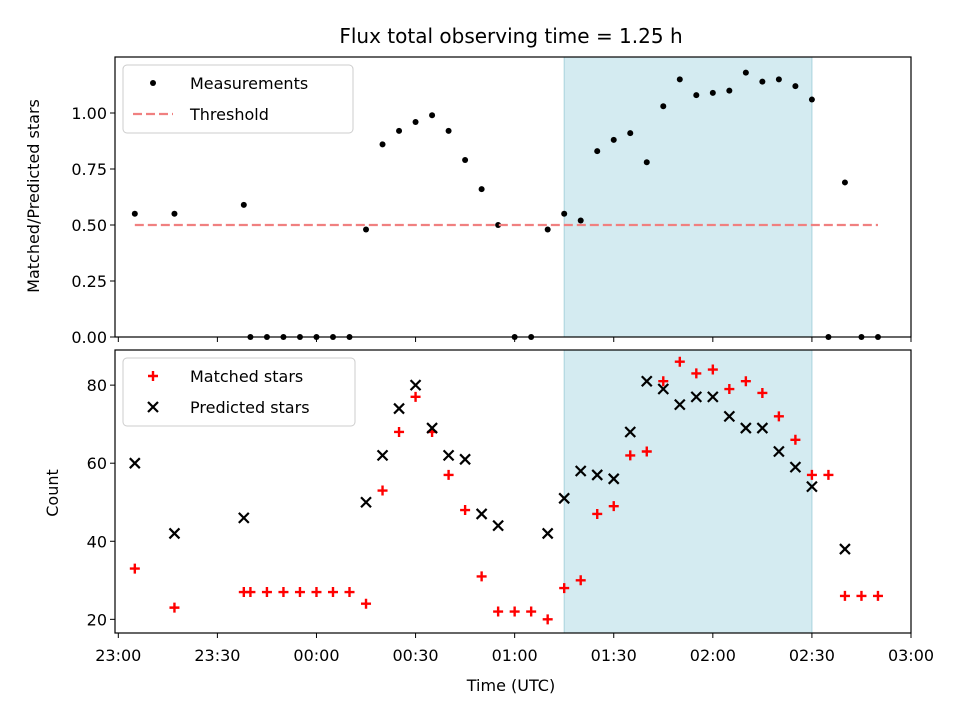 This screenshot has width=960, height=720. What do you see at coordinates (250, 407) in the screenshot?
I see `bottom-legend-predicted-stars-label: Predicted stars` at bounding box center [250, 407].